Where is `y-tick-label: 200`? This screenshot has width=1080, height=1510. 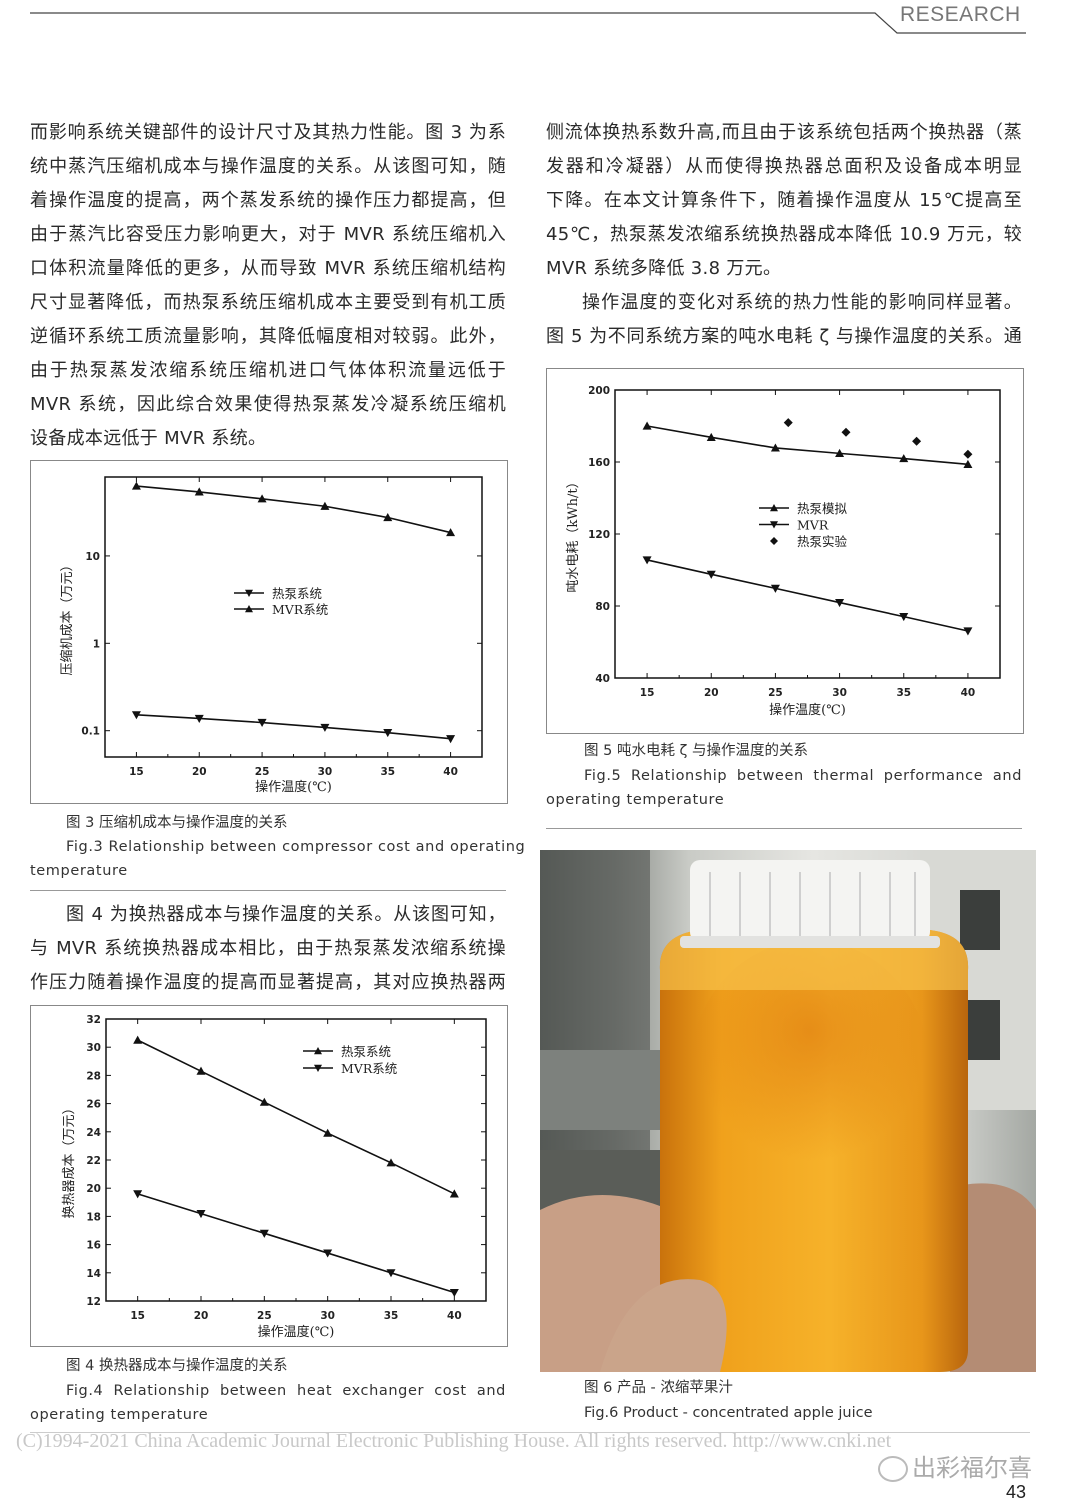
y-tick-label: 200 is located at coordinates (599, 391).